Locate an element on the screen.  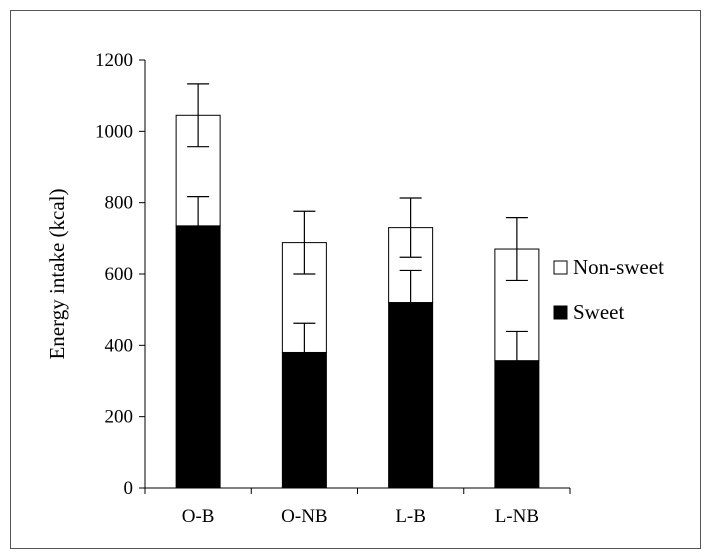
error-bar-non-sweet-o-b is located at coordinates (198, 115).